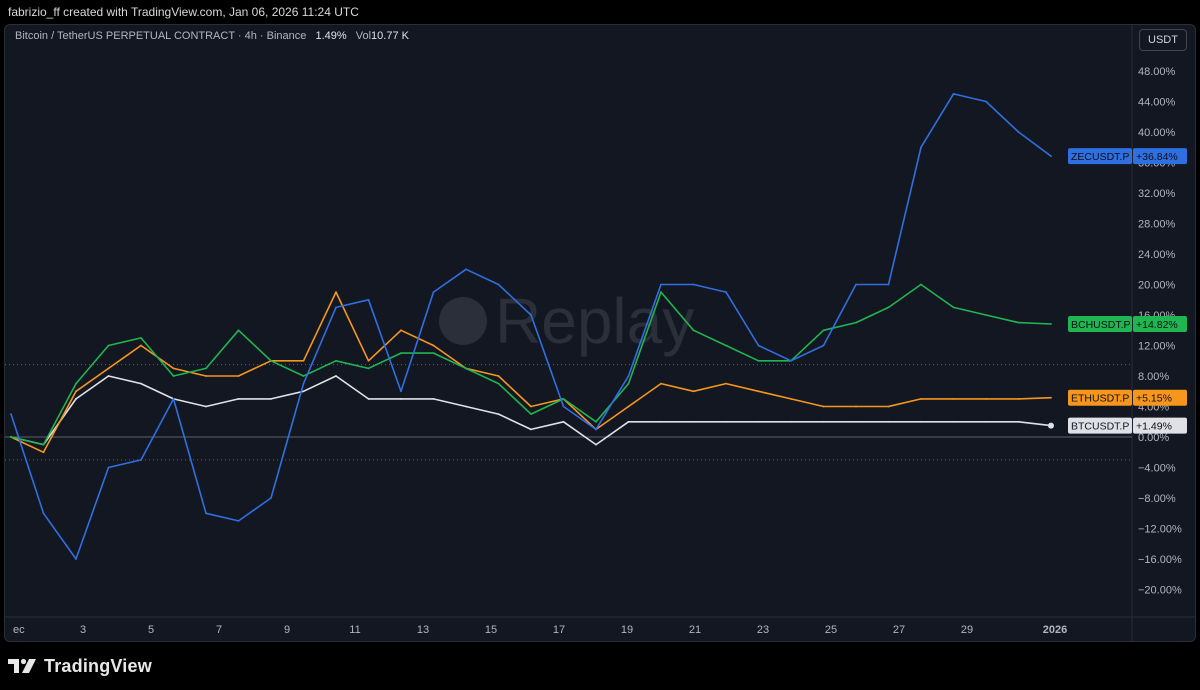 This screenshot has height=690, width=1200. I want to click on series-name-label: BTCUSDT.P, so click(1100, 427).